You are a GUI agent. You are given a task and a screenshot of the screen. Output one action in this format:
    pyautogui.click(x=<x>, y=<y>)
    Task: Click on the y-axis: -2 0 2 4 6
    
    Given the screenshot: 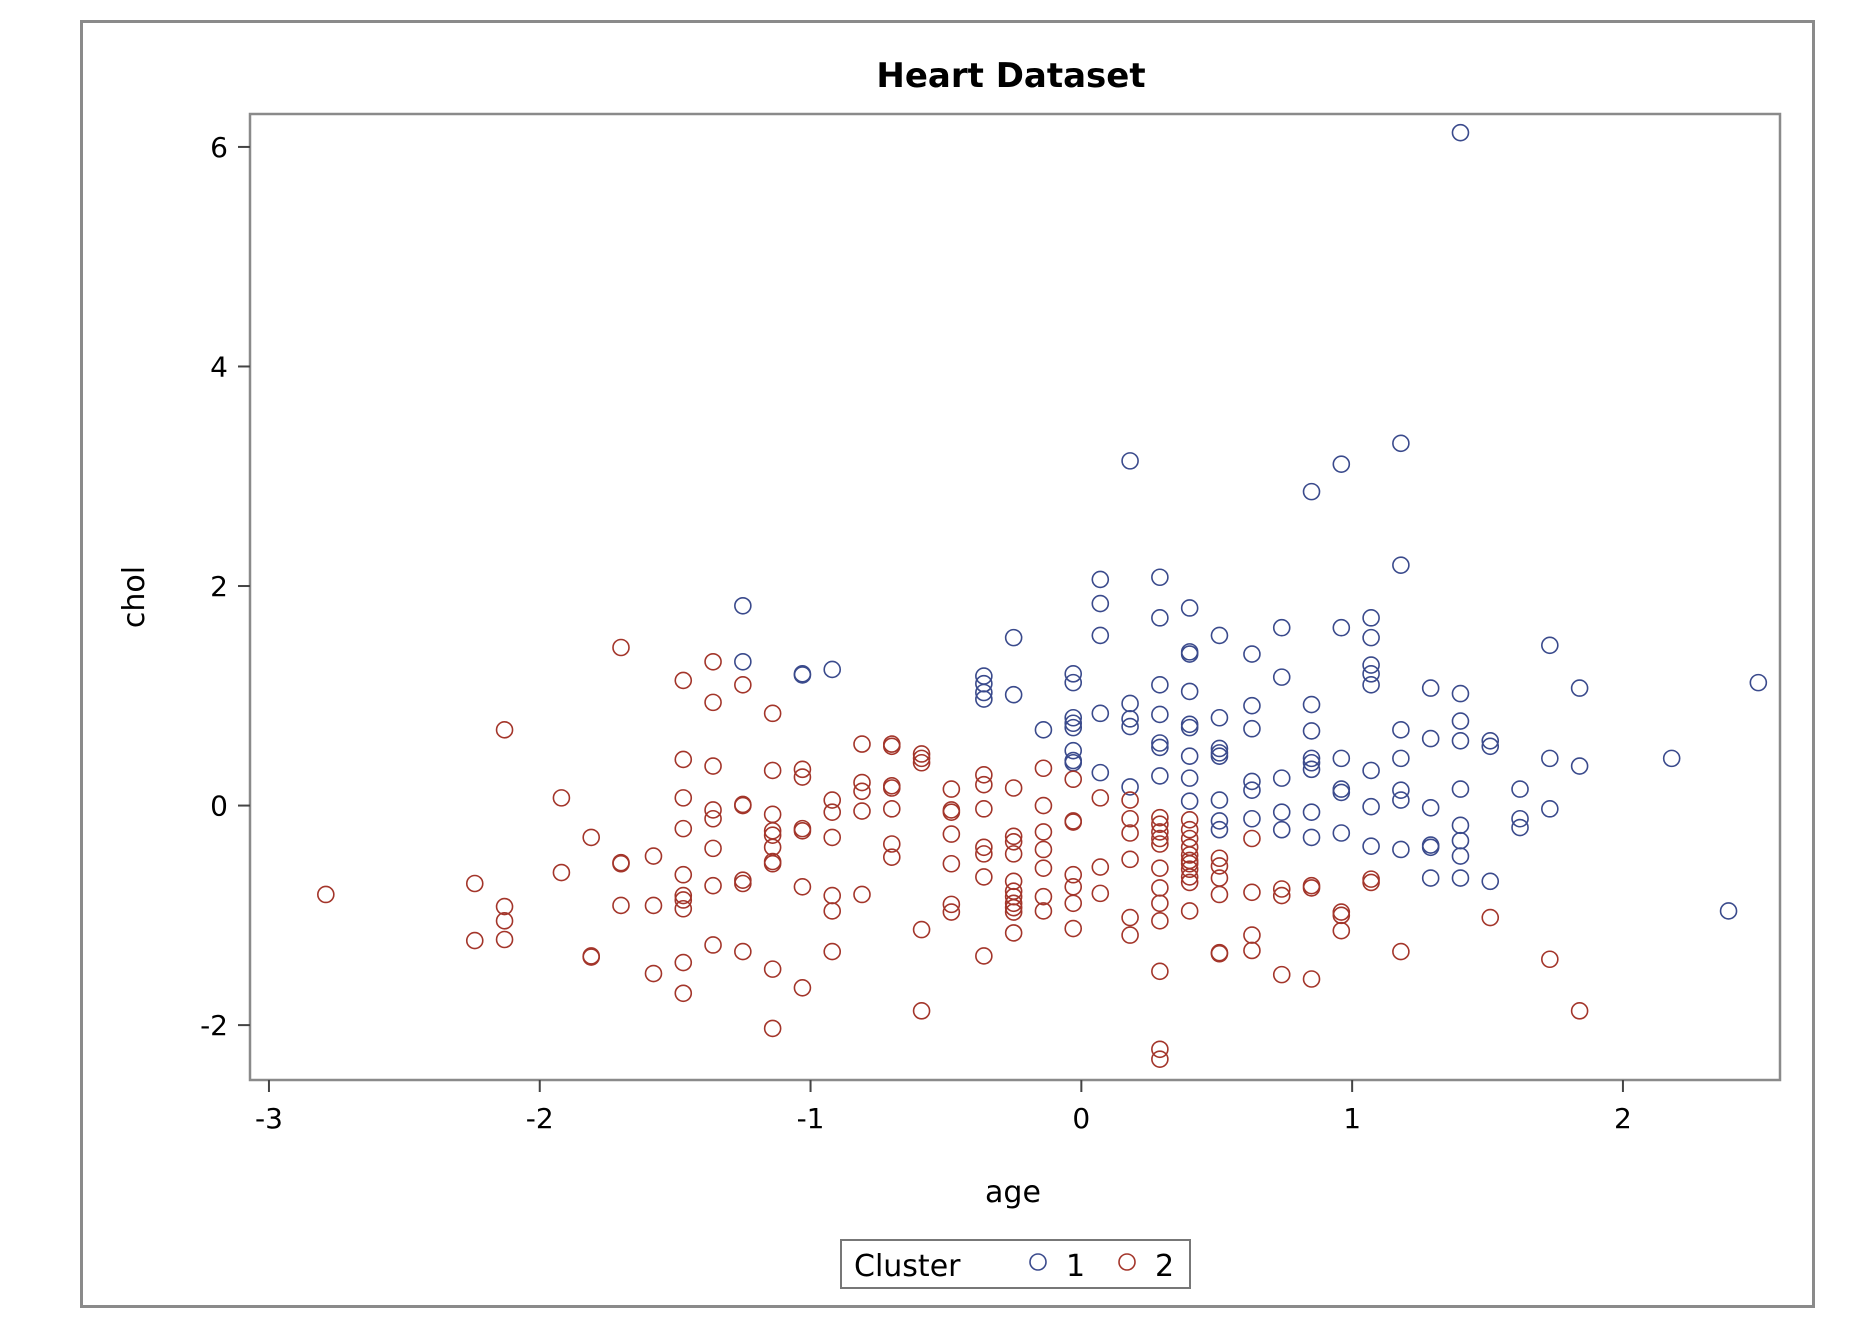 What is the action you would take?
    pyautogui.click(x=225, y=586)
    